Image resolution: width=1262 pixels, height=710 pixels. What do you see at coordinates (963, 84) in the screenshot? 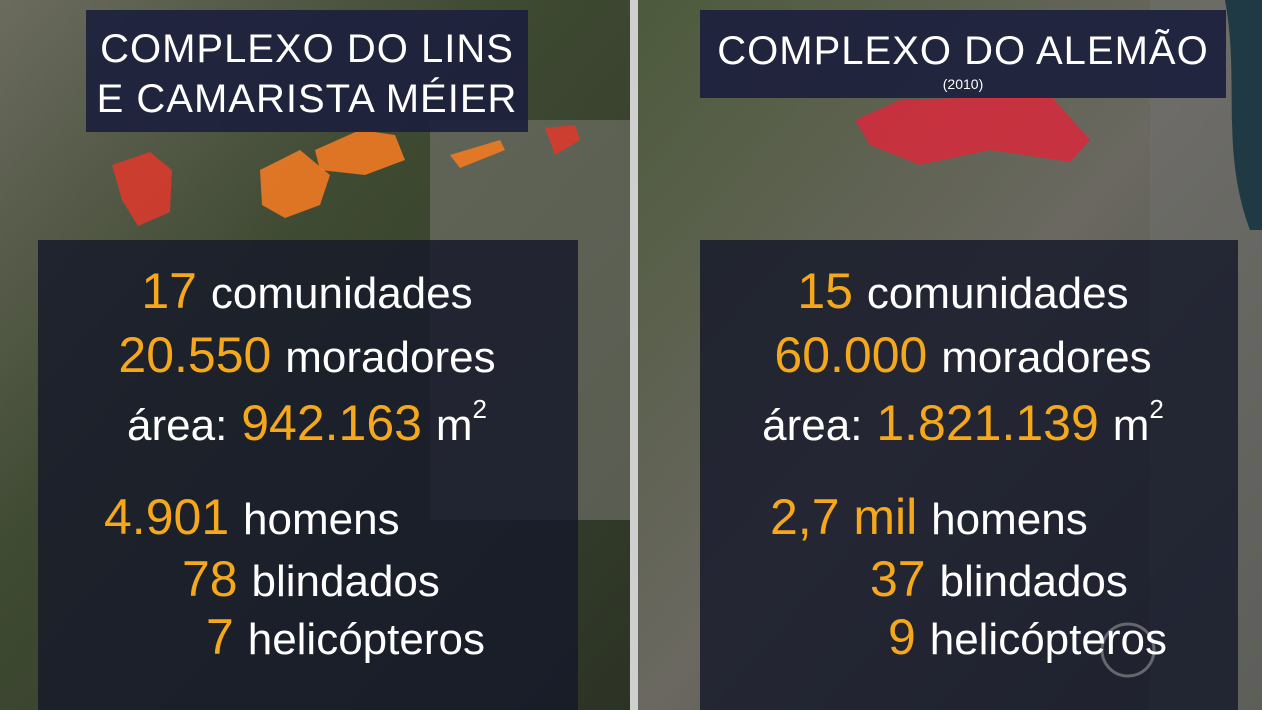
I see `subtitle: (2010)` at bounding box center [963, 84].